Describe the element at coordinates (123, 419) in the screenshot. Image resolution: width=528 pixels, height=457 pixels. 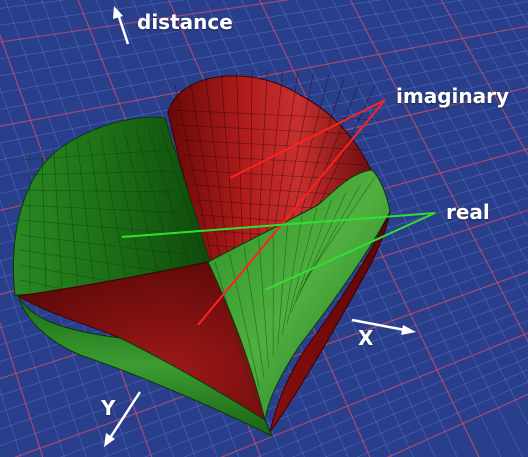
I see `arrow-down-left-icon` at that location.